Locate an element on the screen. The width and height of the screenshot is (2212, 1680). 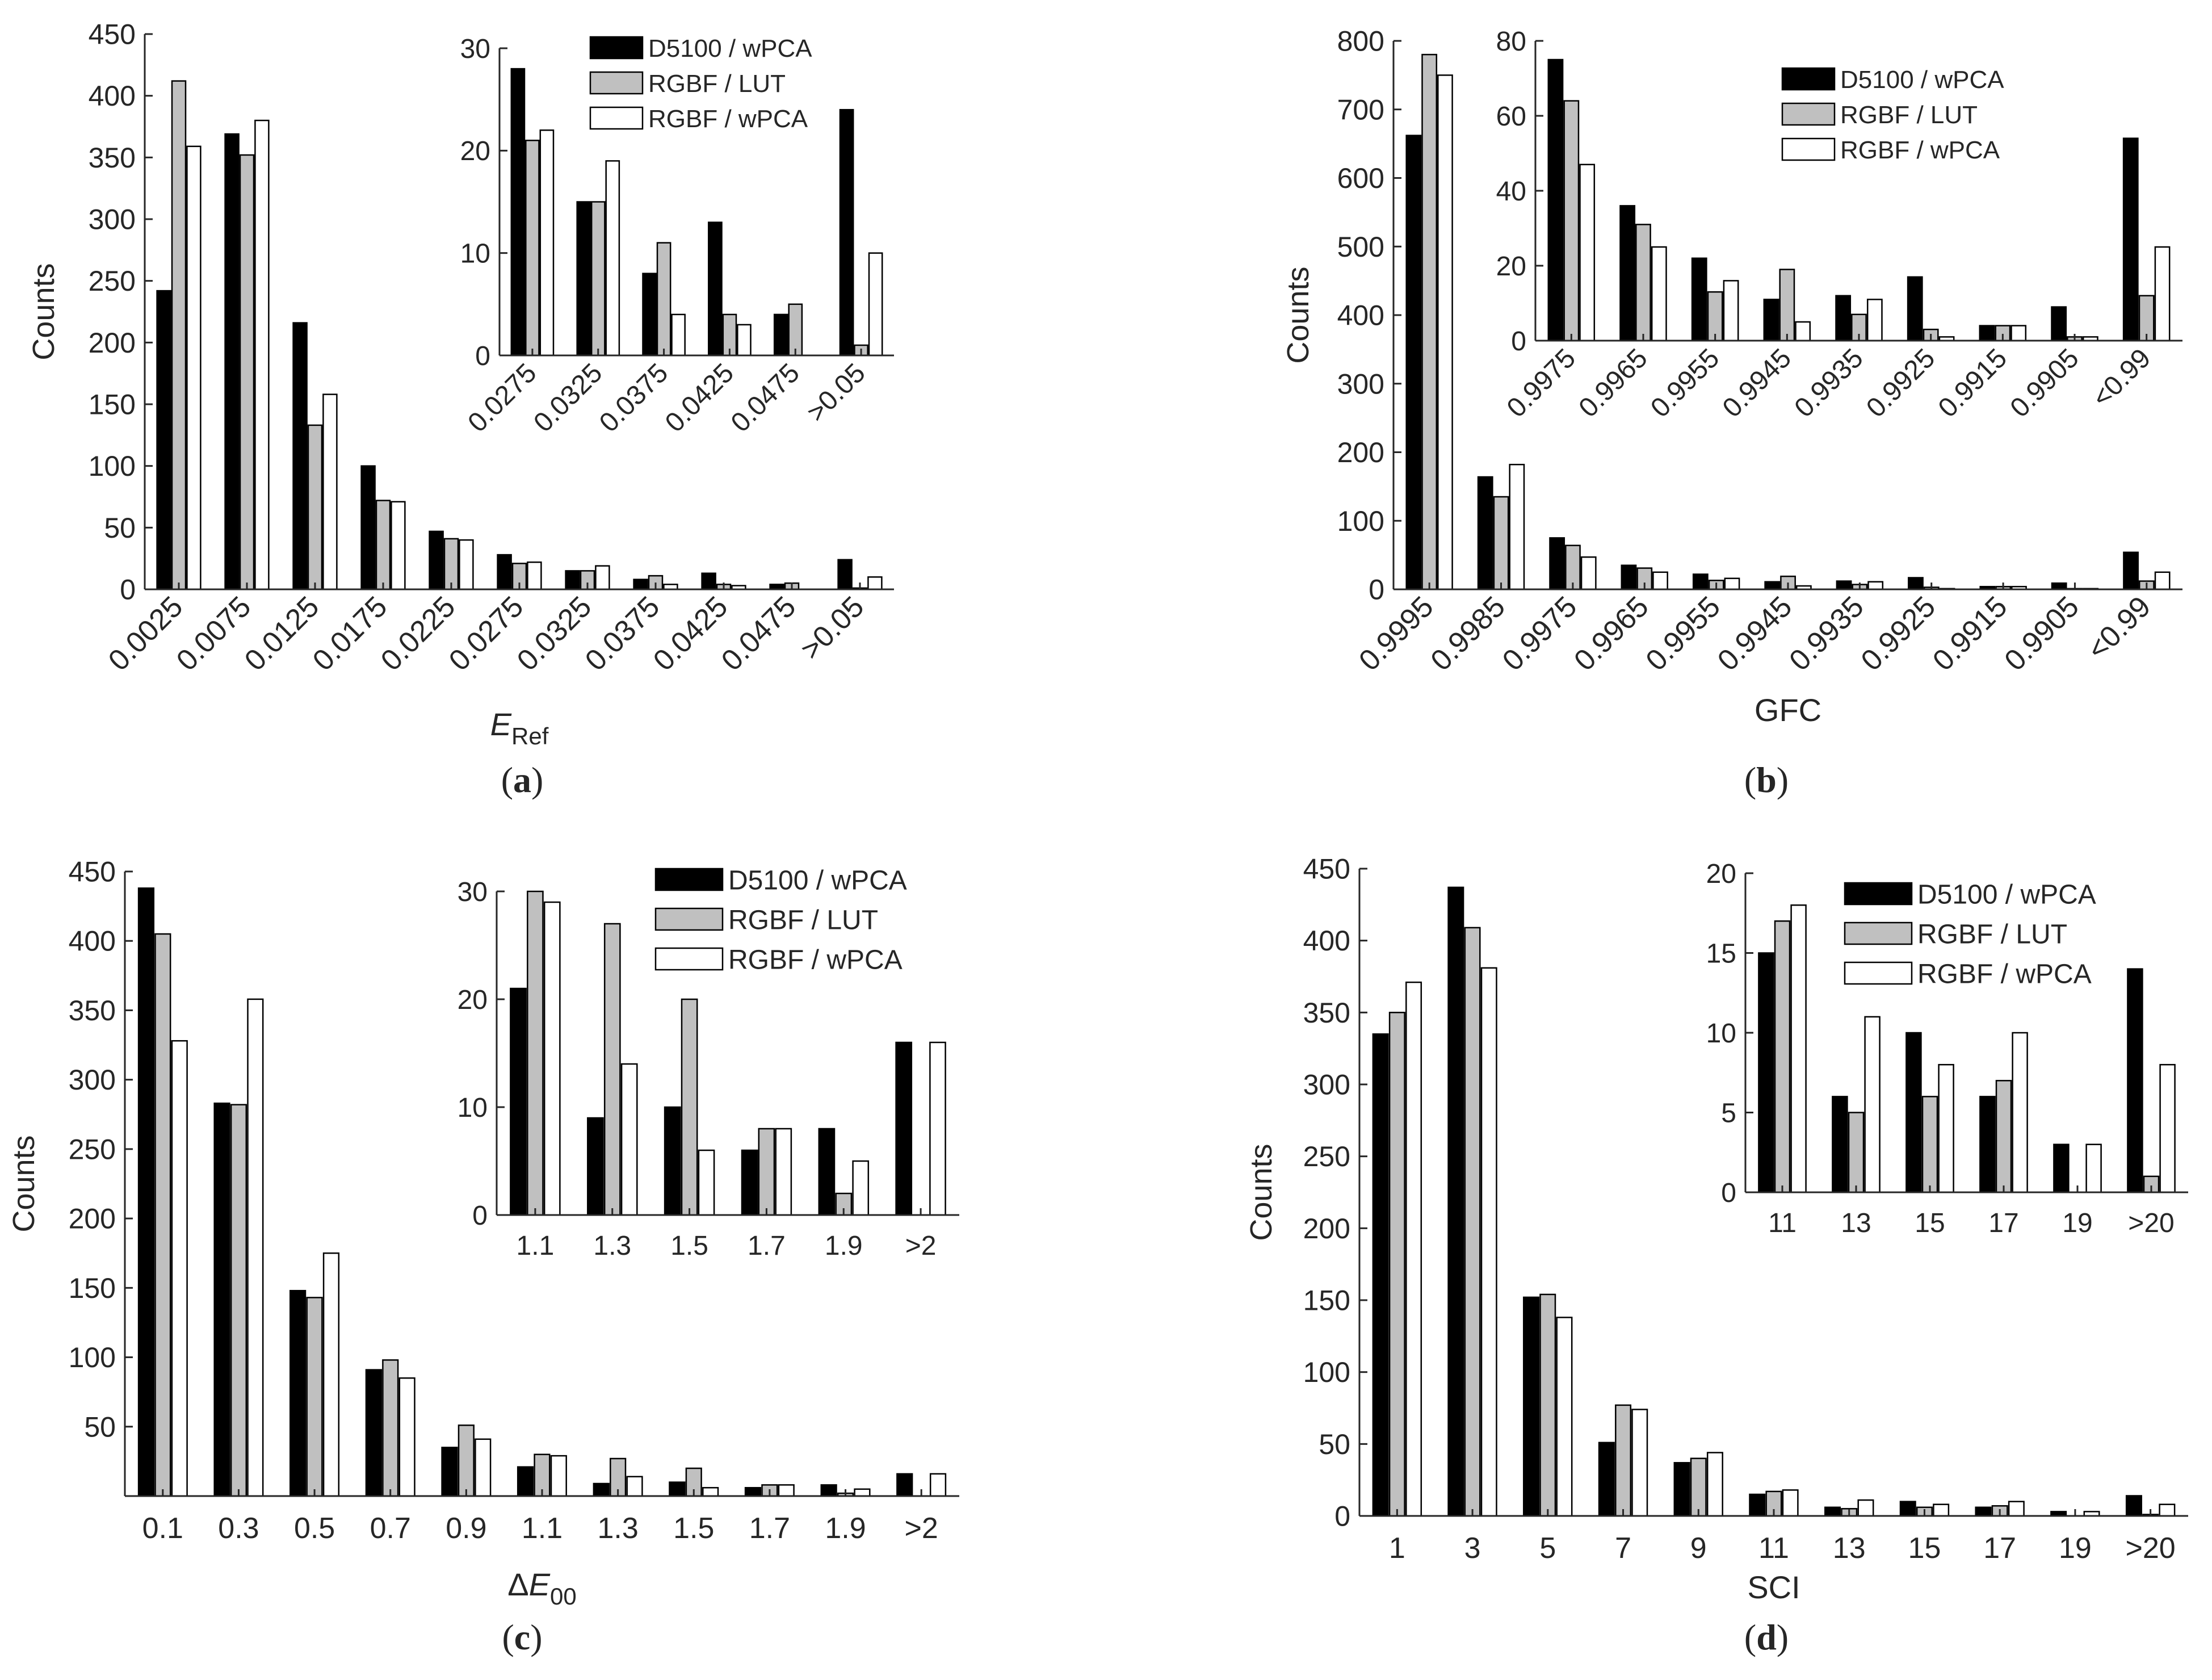
panel-b-x-tick-label-6: 0.9945 is located at coordinates (1754, 633).